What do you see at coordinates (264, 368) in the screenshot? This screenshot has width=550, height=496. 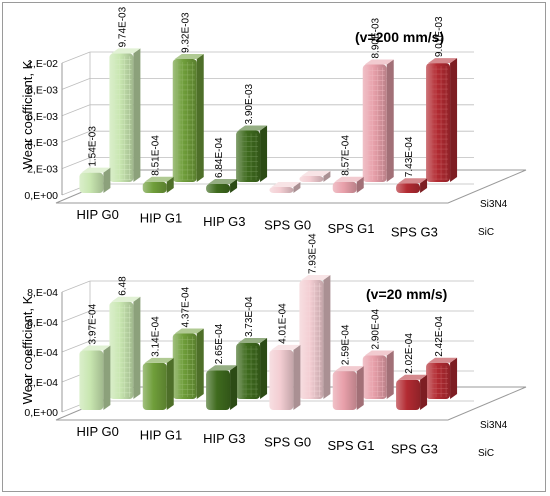 I see `bar-si3n4-hip-g3-side` at bounding box center [264, 368].